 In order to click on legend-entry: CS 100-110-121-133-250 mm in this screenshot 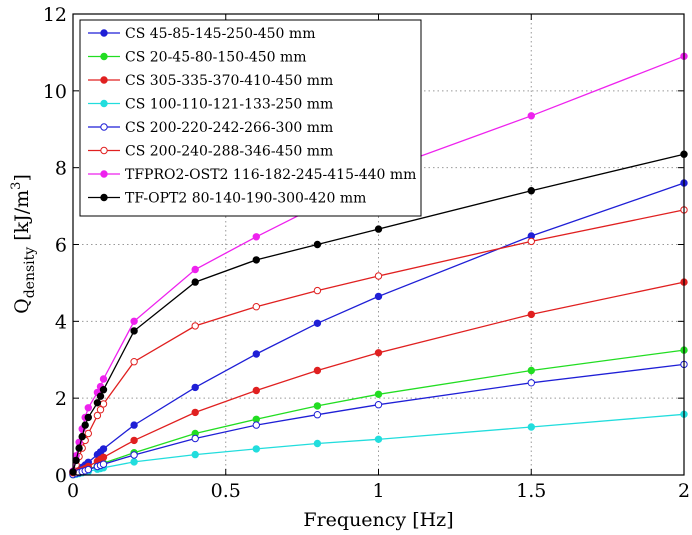, I will do `click(229, 105)`.